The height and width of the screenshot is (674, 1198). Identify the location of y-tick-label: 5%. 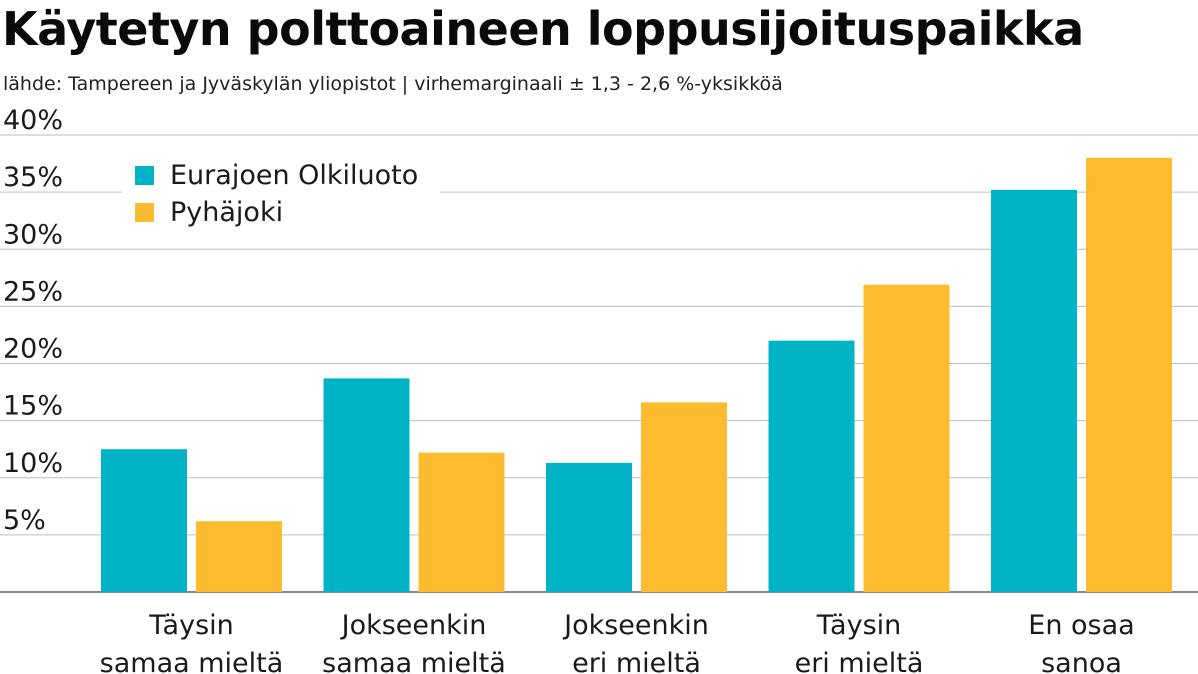
(24, 520).